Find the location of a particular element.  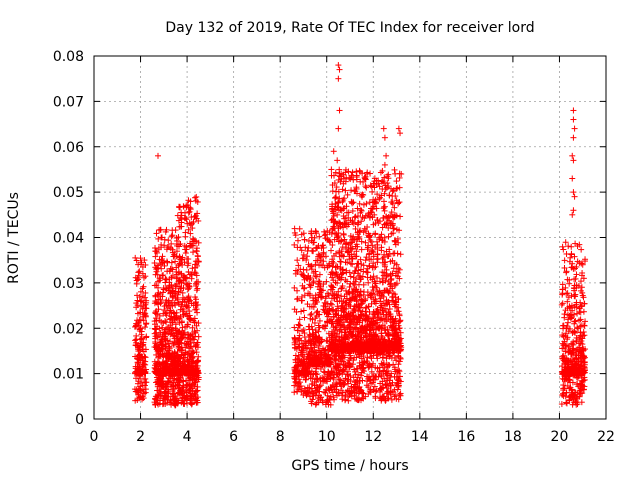

x-tick-label: 16 is located at coordinates (466, 437).